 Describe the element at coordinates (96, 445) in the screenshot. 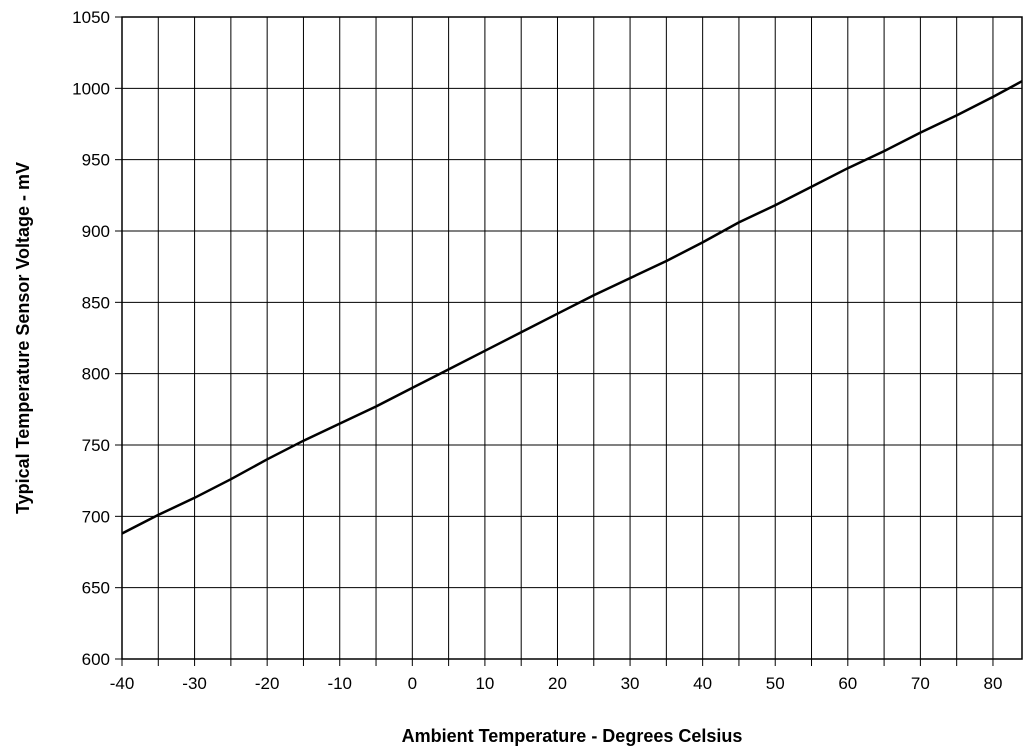

I see `y-tick-label: 750` at that location.